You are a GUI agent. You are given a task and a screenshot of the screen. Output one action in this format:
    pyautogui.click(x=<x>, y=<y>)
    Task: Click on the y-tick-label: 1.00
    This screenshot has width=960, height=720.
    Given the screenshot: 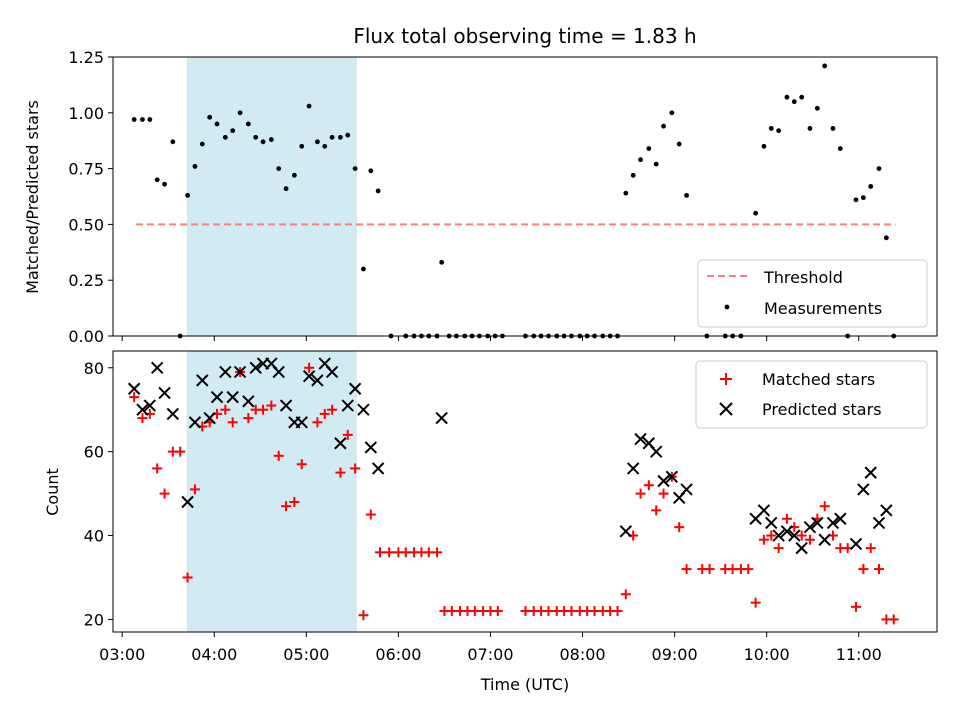 What is the action you would take?
    pyautogui.click(x=86, y=113)
    